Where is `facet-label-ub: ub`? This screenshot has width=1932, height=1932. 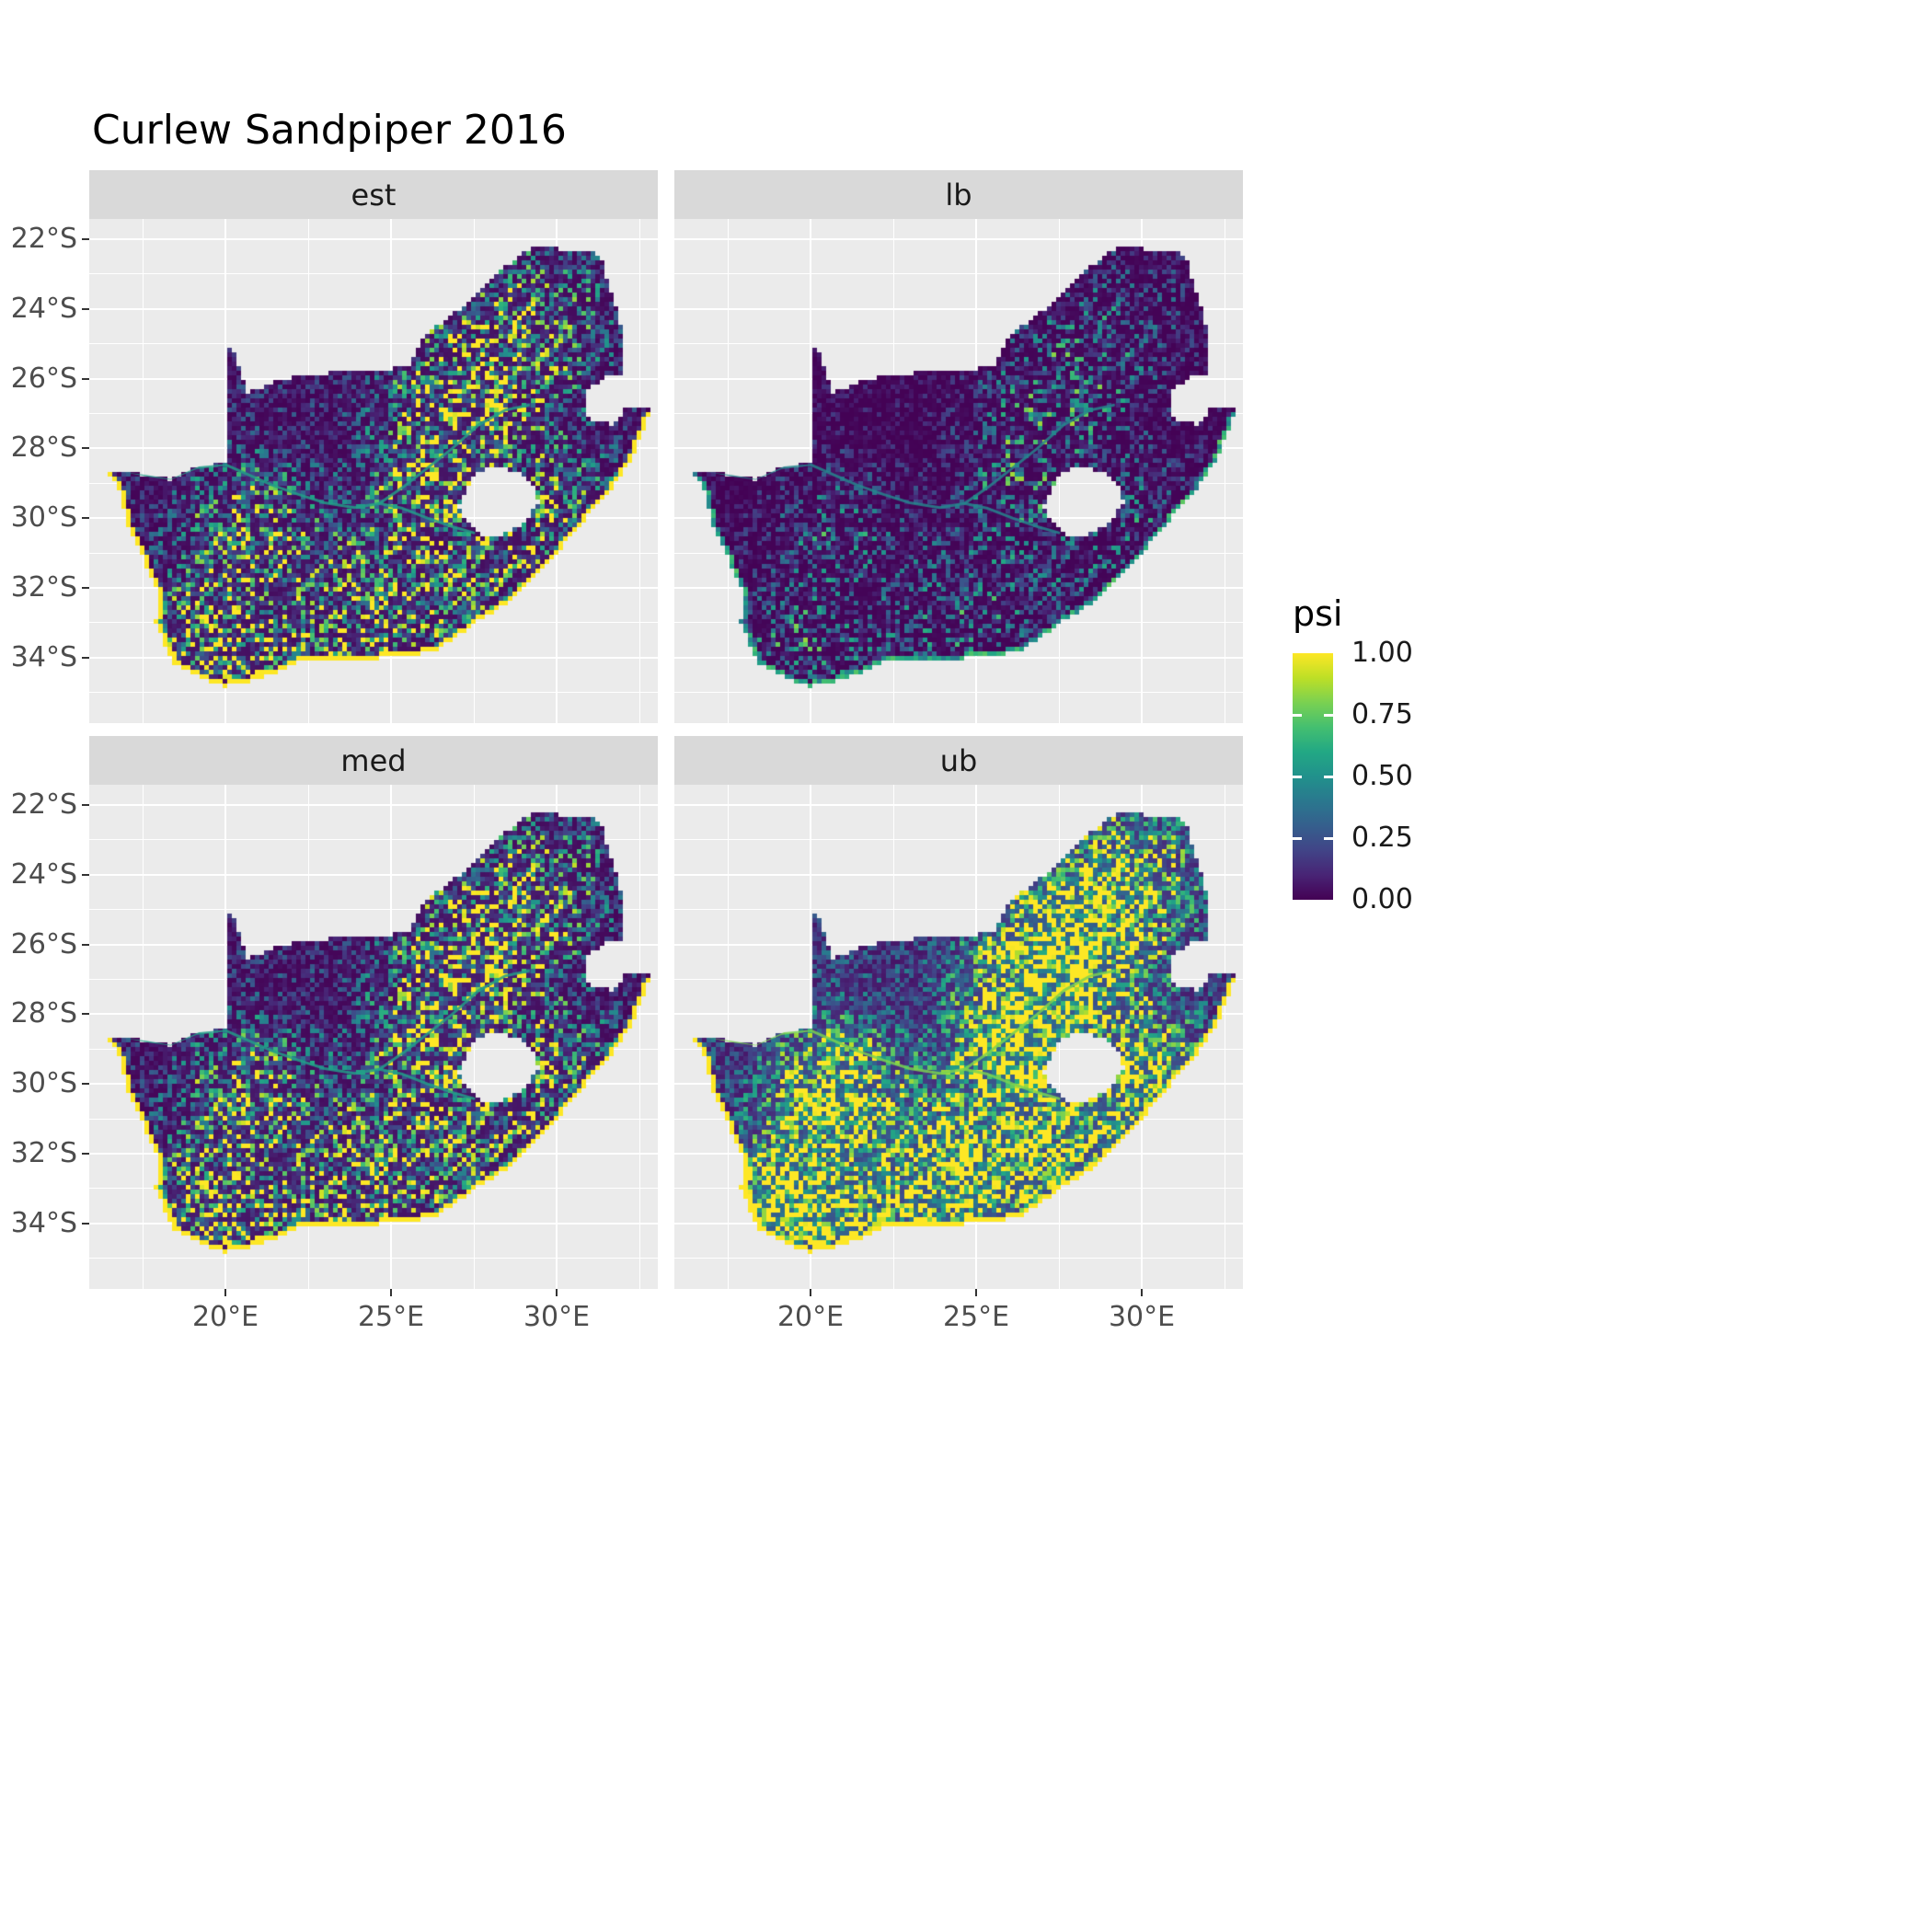
facet-label-ub: ub is located at coordinates (958, 760).